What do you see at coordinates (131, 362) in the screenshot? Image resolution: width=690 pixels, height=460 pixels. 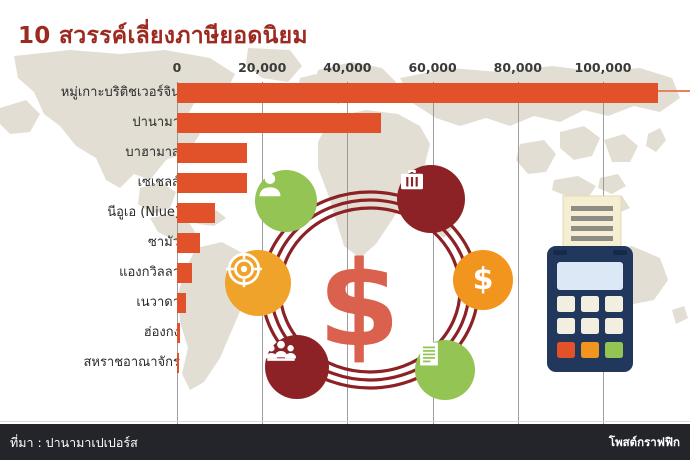 I see `bar-category-label: สหราชอาณาจักร` at bounding box center [131, 362].